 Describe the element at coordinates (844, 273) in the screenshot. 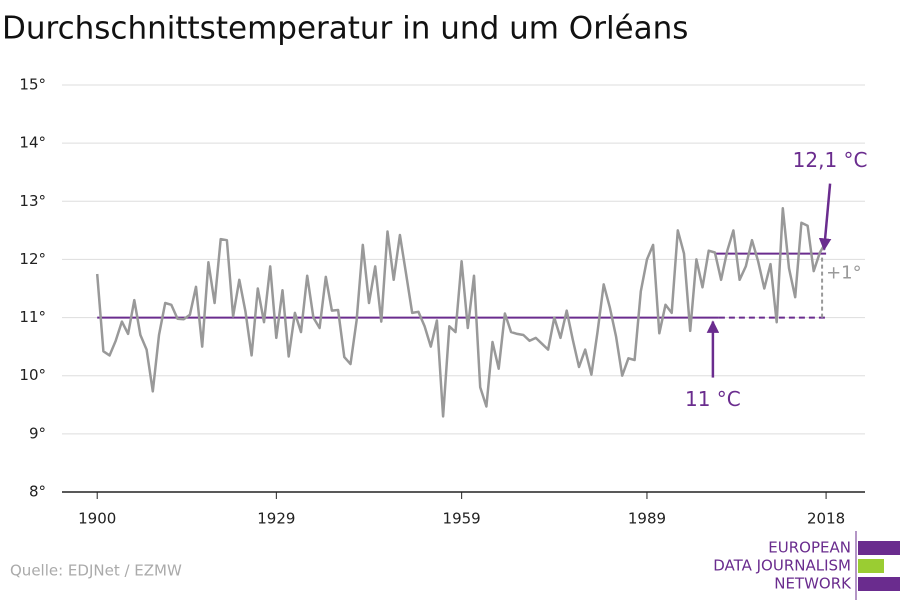

I see `difference-label: +1°` at that location.